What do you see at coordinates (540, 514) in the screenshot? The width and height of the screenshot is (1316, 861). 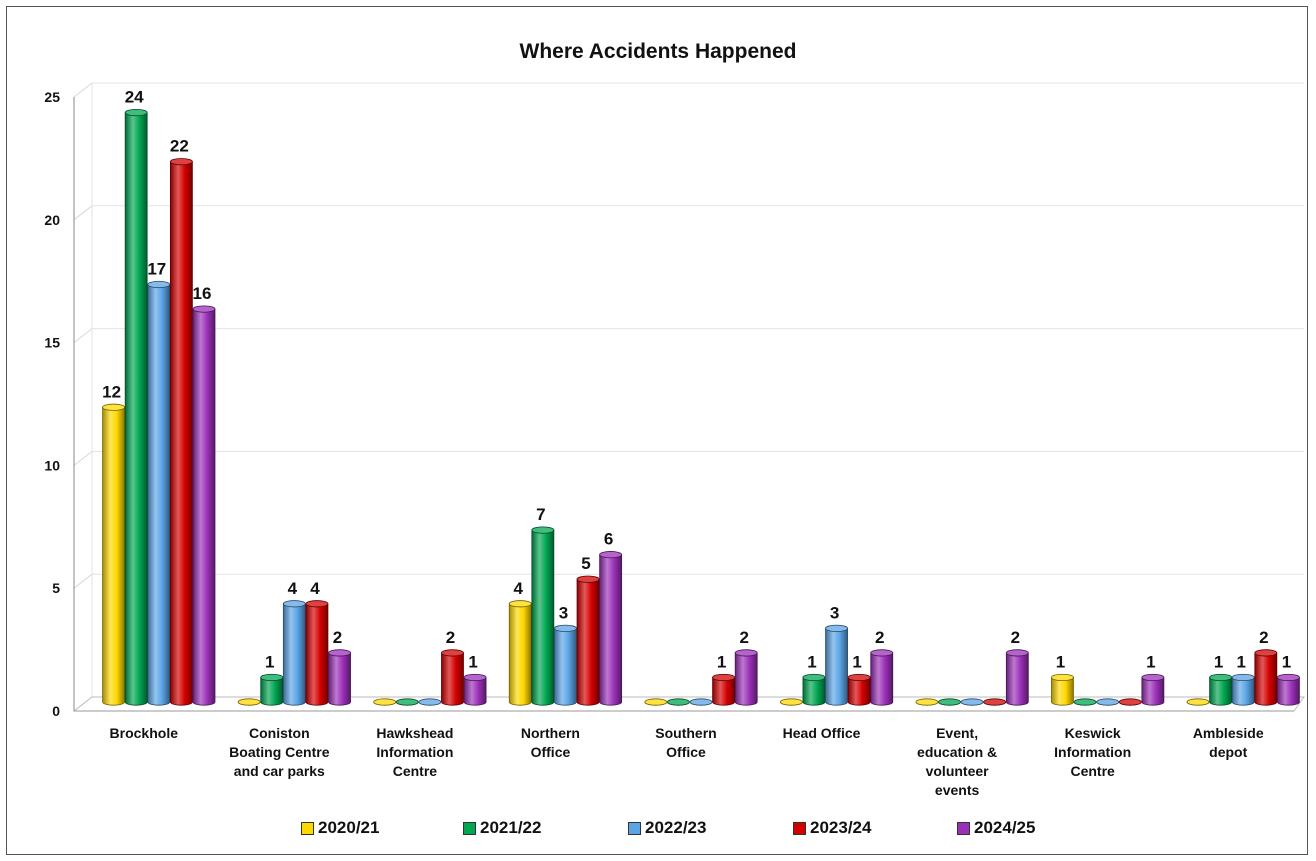 I see `data-label: 7` at bounding box center [540, 514].